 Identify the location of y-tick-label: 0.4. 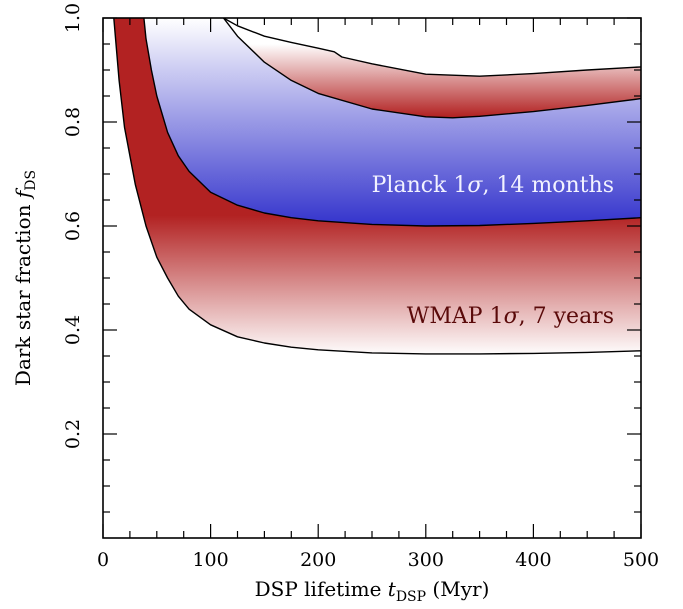
(73, 330).